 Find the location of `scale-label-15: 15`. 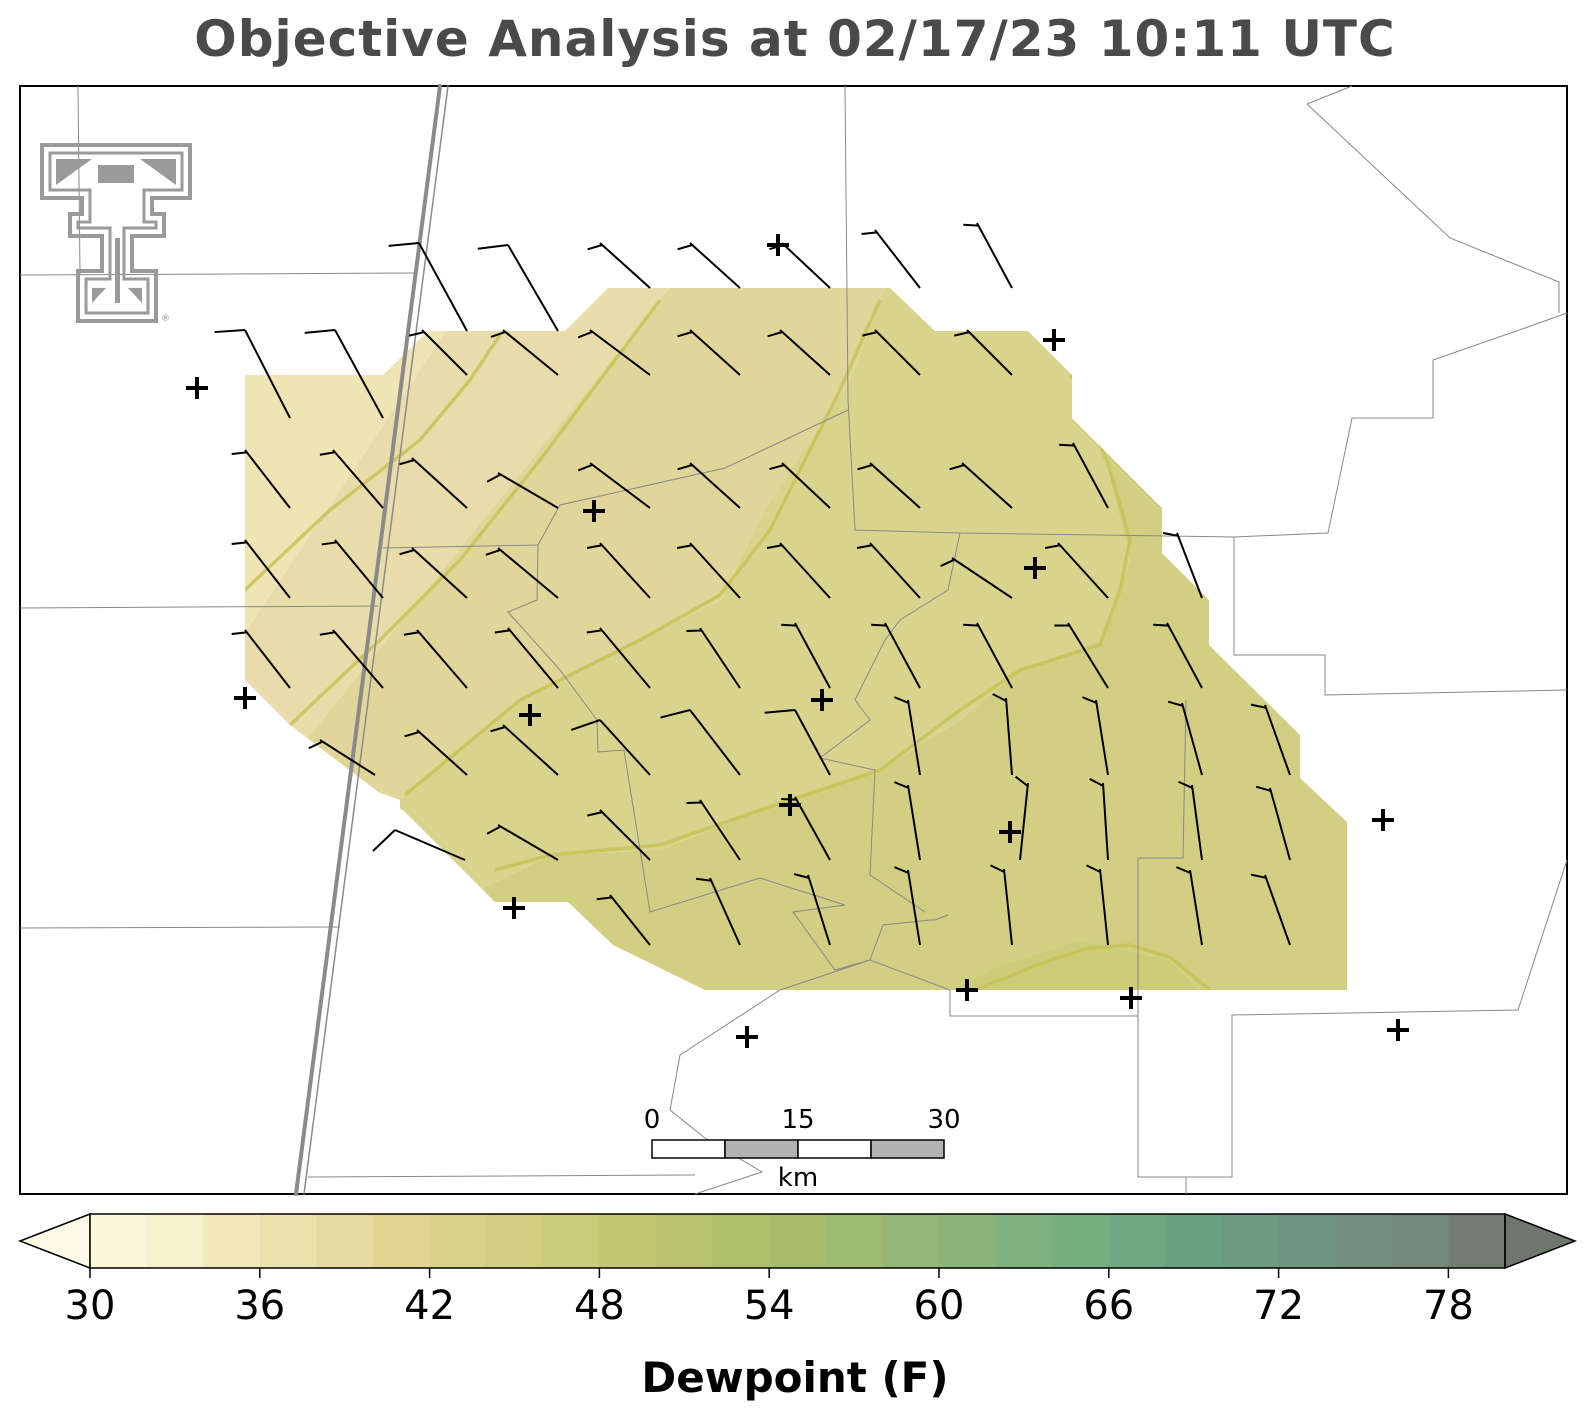

scale-label-15: 15 is located at coordinates (797, 1120).